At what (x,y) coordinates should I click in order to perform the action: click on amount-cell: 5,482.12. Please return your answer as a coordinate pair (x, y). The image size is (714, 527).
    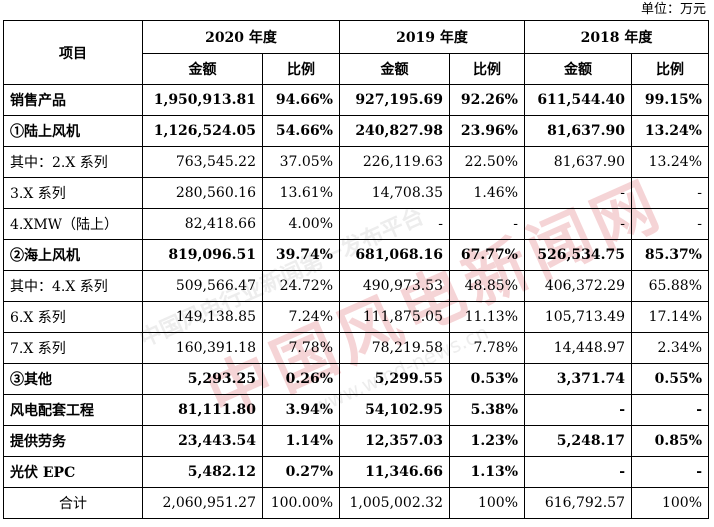
    Looking at the image, I should click on (202, 472).